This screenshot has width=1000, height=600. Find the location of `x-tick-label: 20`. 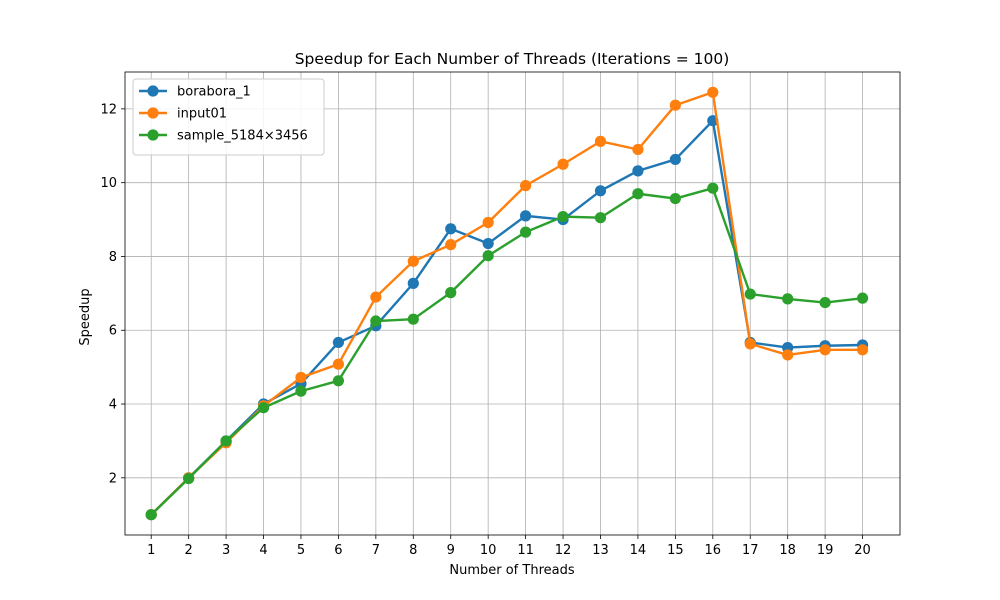

x-tick-label: 20 is located at coordinates (862, 550).